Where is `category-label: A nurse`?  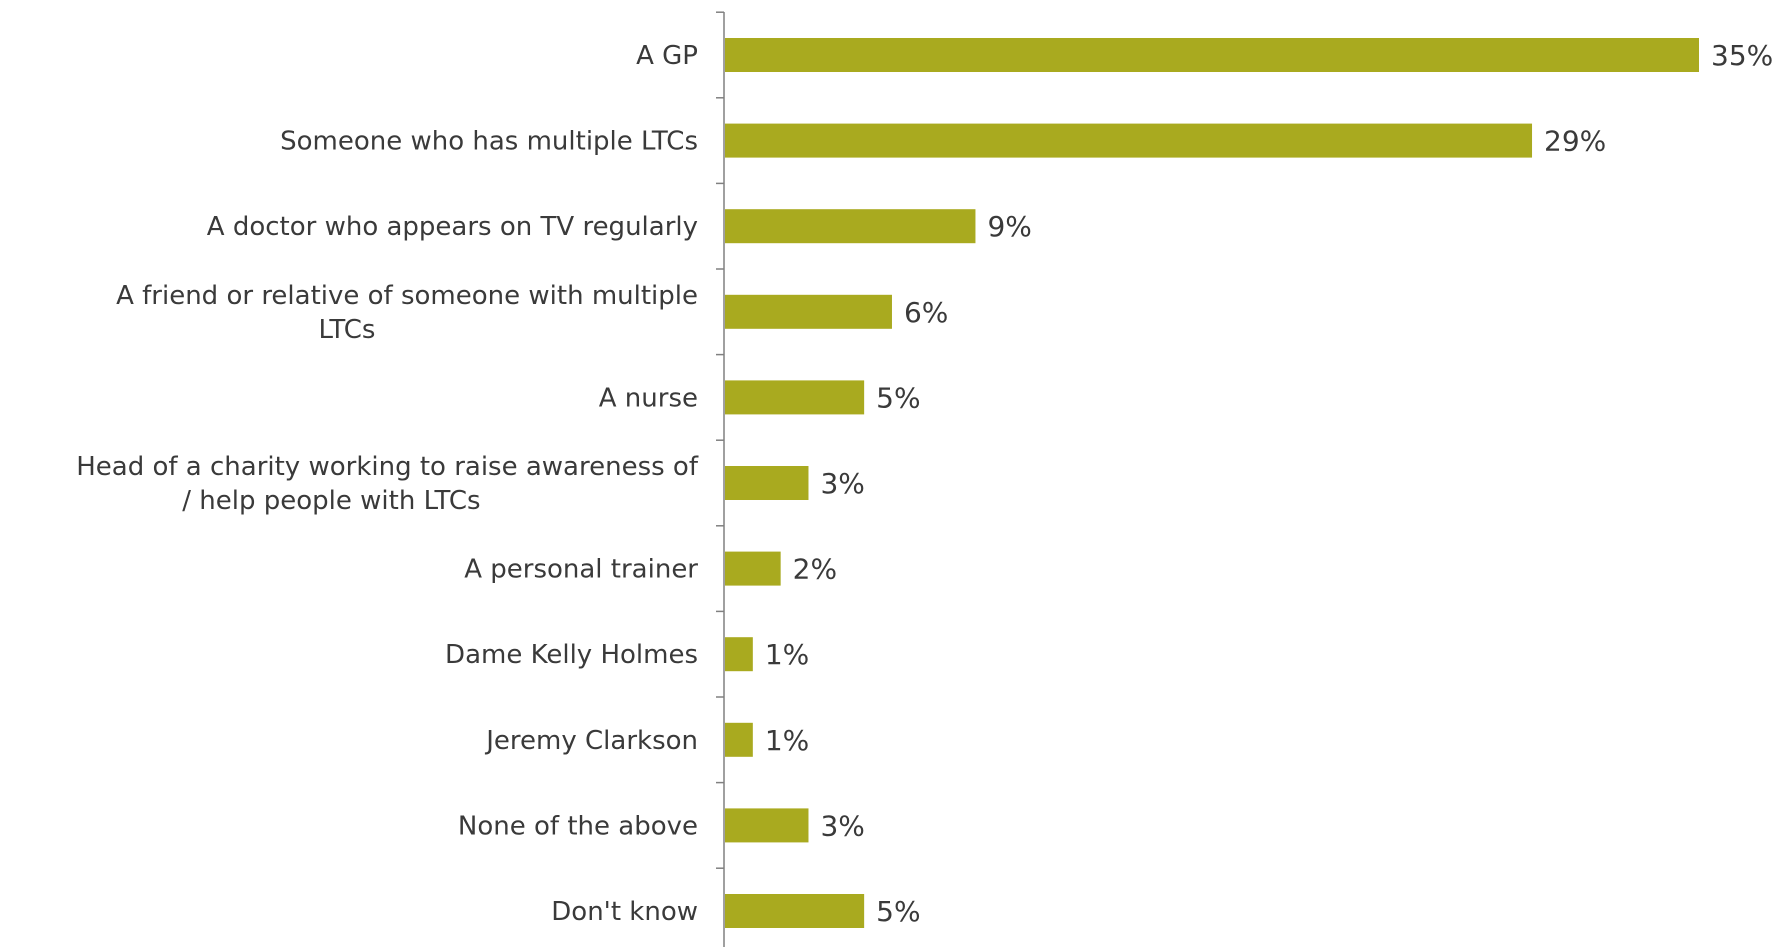 category-label: A nurse is located at coordinates (648, 398).